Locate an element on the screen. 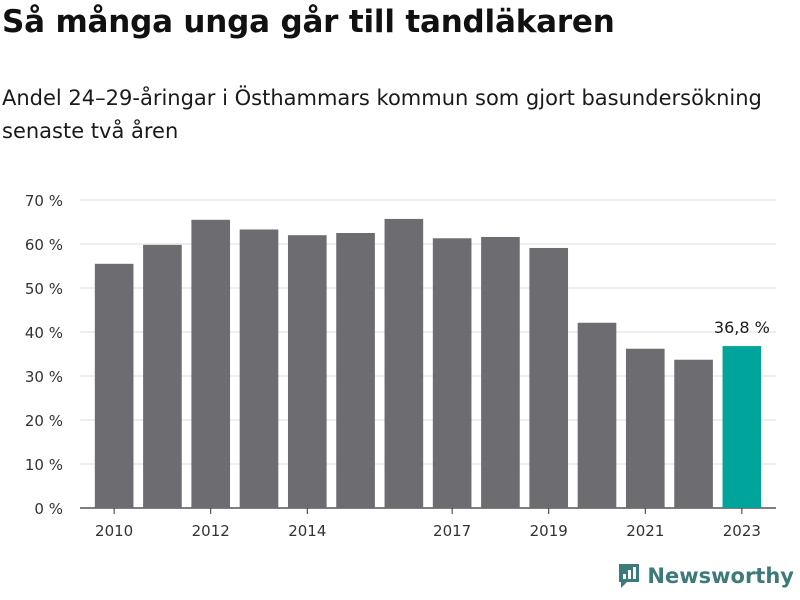 This screenshot has width=800, height=600. newsworthy-logo-icon is located at coordinates (629, 576).